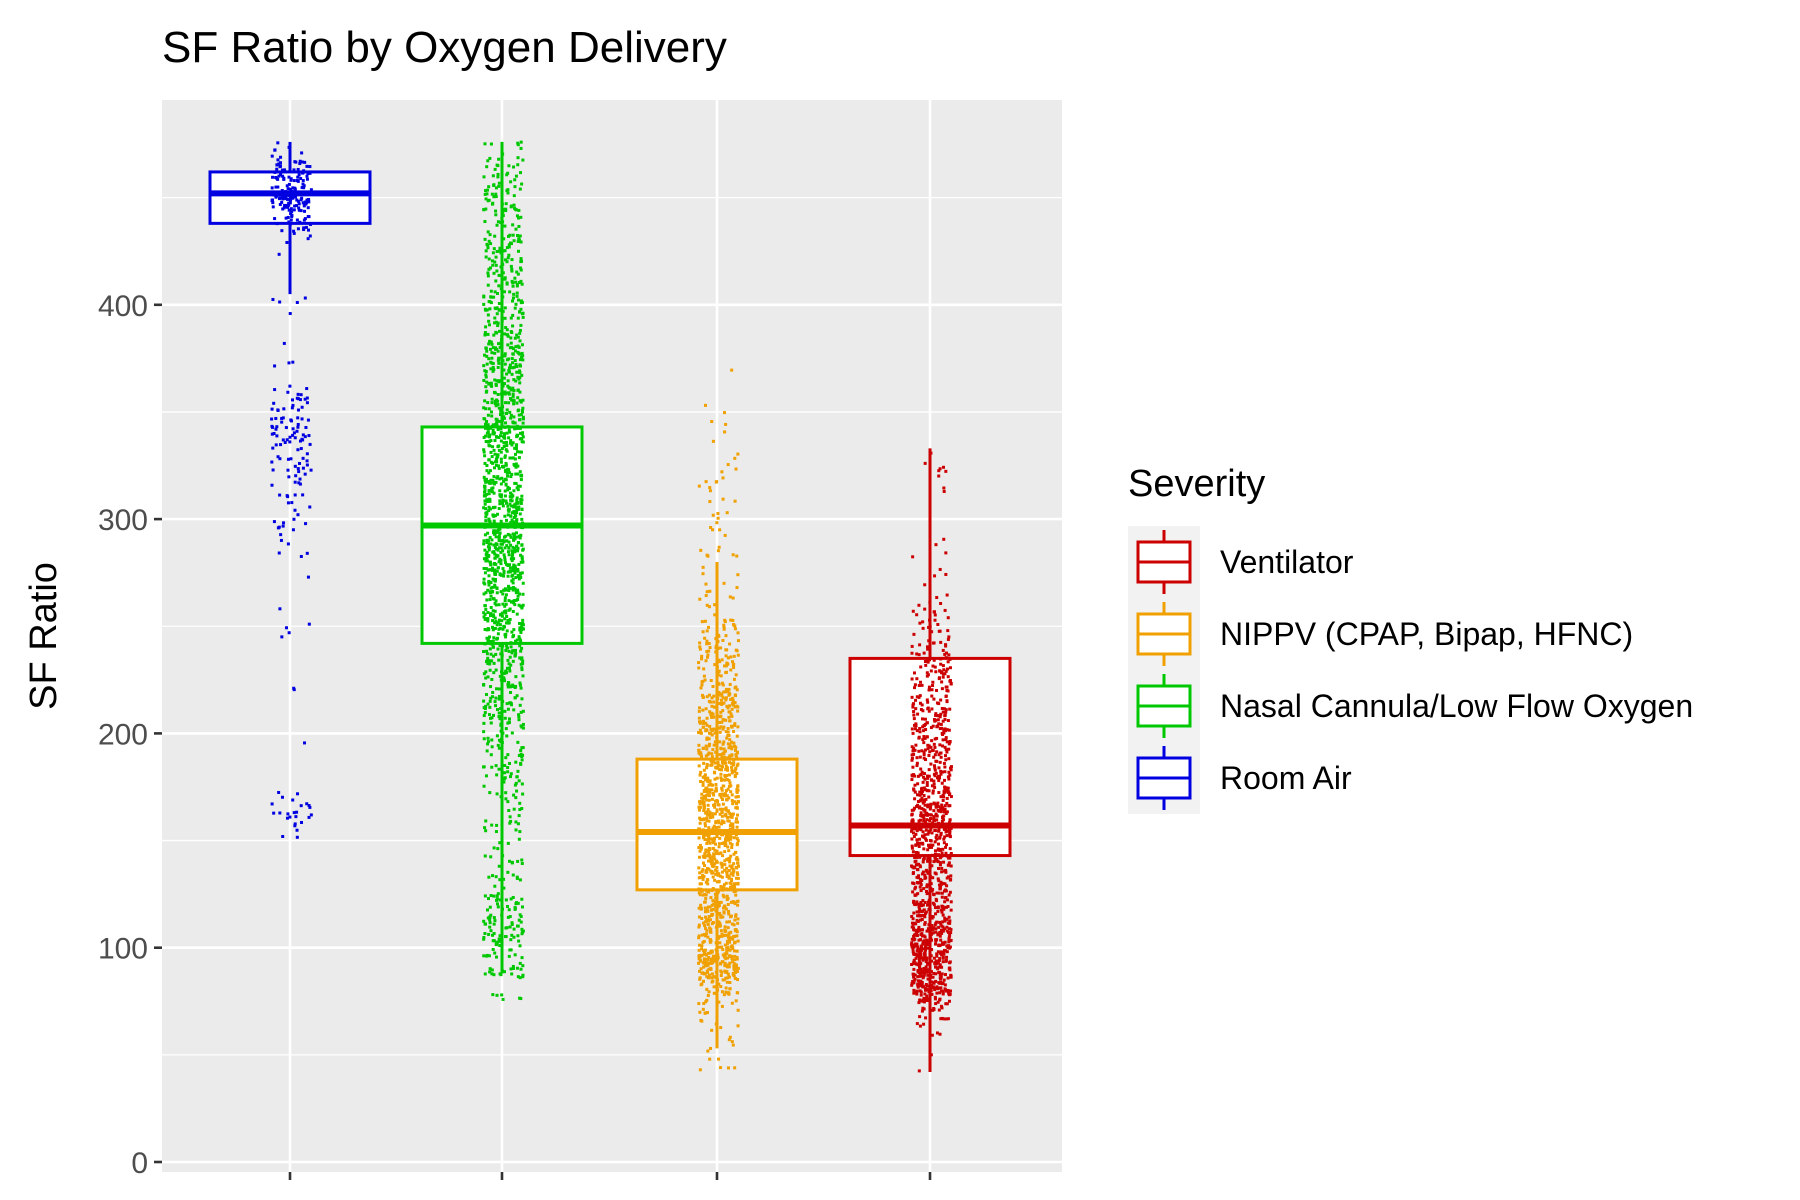 This screenshot has height=1200, width=1800. What do you see at coordinates (444, 47) in the screenshot?
I see `chart-title: SF Ratio by Oxygen Delivery` at bounding box center [444, 47].